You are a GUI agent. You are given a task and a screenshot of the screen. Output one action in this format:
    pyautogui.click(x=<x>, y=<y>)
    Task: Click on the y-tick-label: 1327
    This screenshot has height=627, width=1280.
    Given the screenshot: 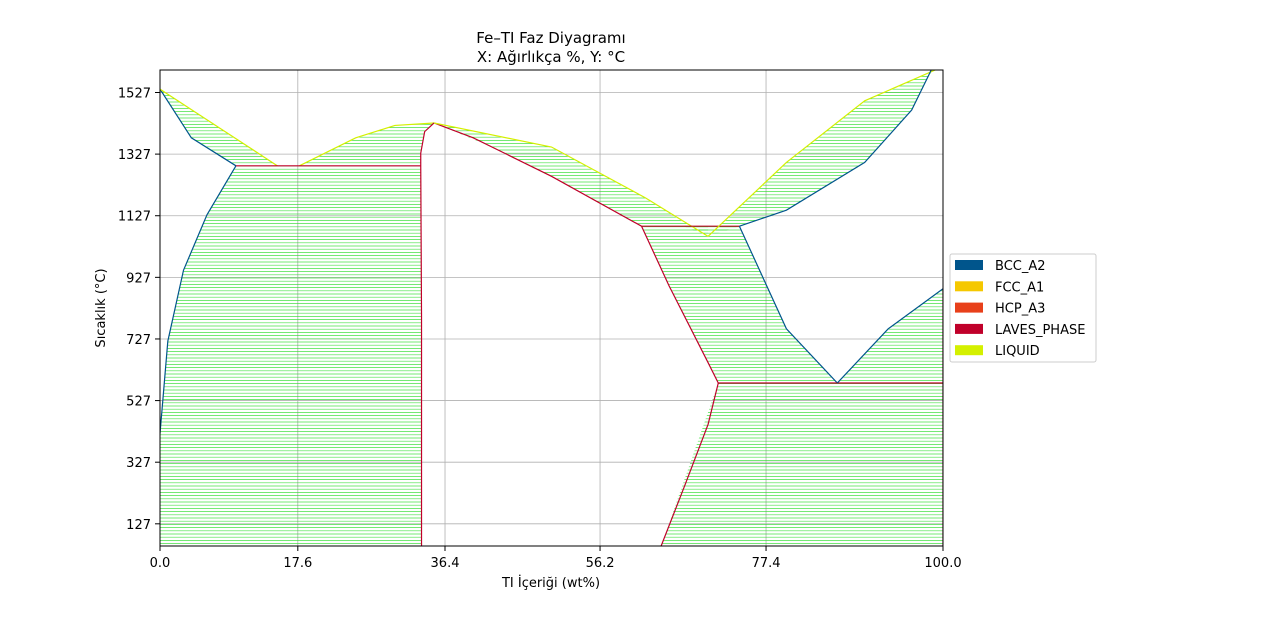 What is the action you would take?
    pyautogui.click(x=134, y=155)
    